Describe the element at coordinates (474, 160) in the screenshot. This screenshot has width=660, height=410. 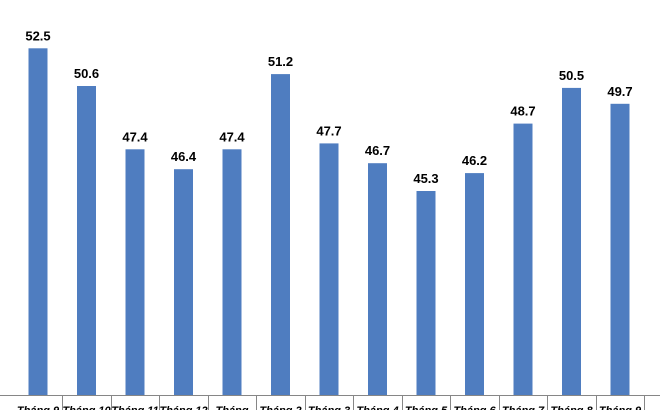
I see `data-label: 46.2` at that location.